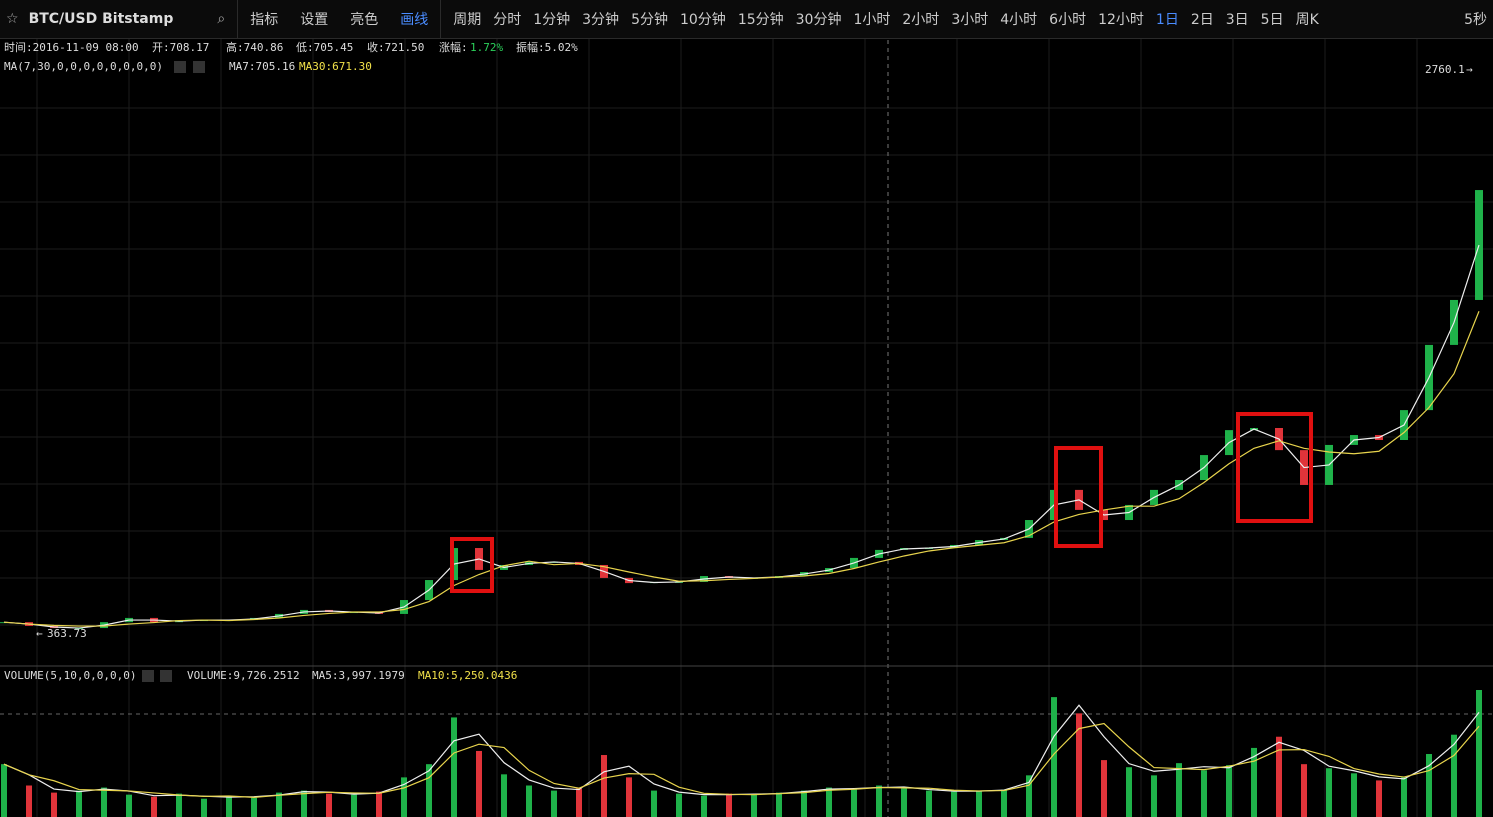  Describe the element at coordinates (221, 19) in the screenshot. I see `search-icon: ⌕` at that location.